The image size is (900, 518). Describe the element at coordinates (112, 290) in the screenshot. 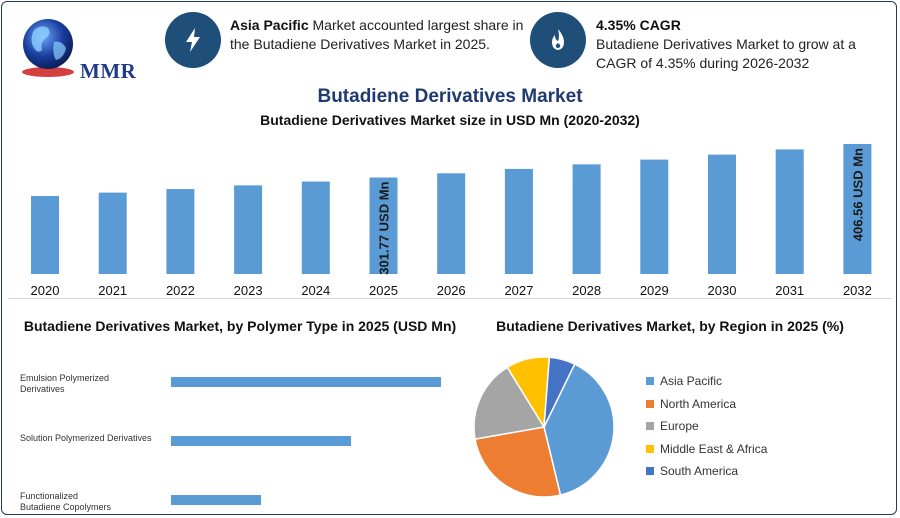

I see `x-tick-2021: 2021` at that location.